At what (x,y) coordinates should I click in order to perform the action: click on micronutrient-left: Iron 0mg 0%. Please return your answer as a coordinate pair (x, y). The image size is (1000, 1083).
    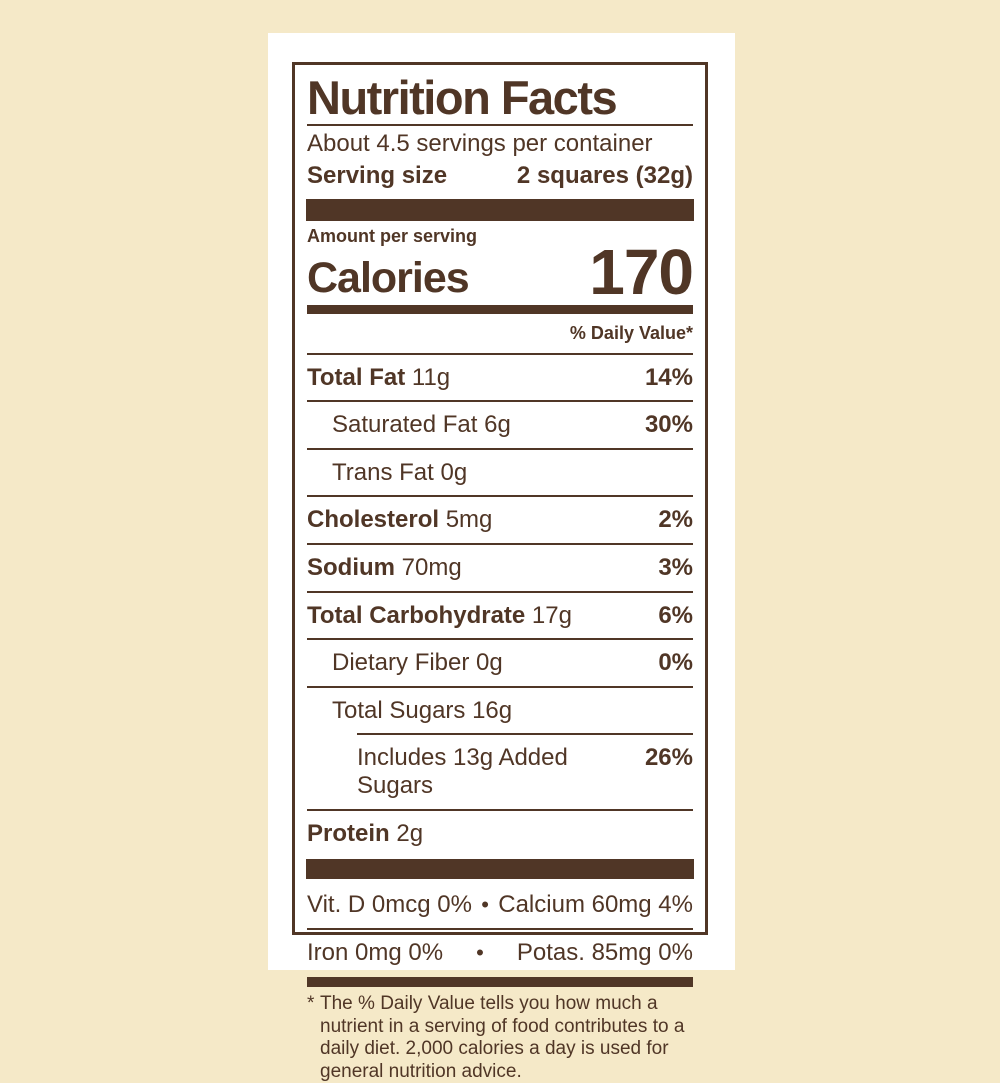
    Looking at the image, I should click on (375, 952).